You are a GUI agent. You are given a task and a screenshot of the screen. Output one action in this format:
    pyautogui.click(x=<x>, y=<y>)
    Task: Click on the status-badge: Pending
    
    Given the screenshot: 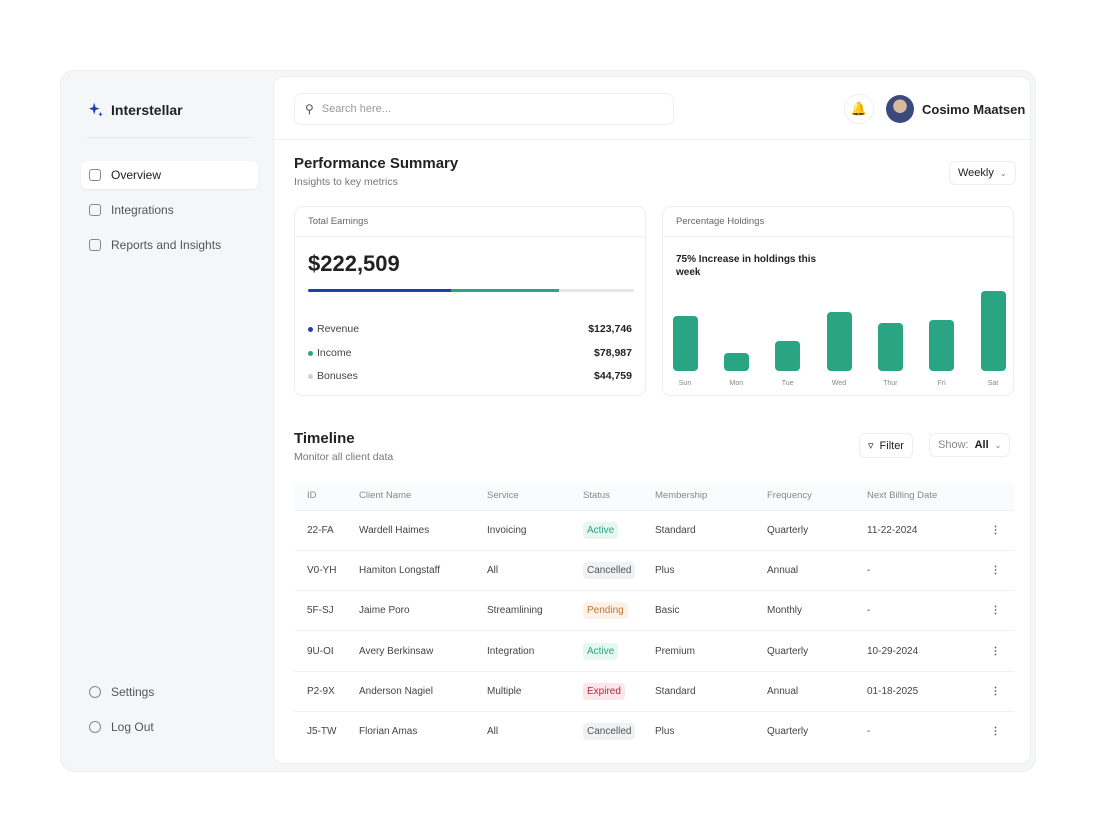 What is the action you would take?
    pyautogui.click(x=605, y=611)
    